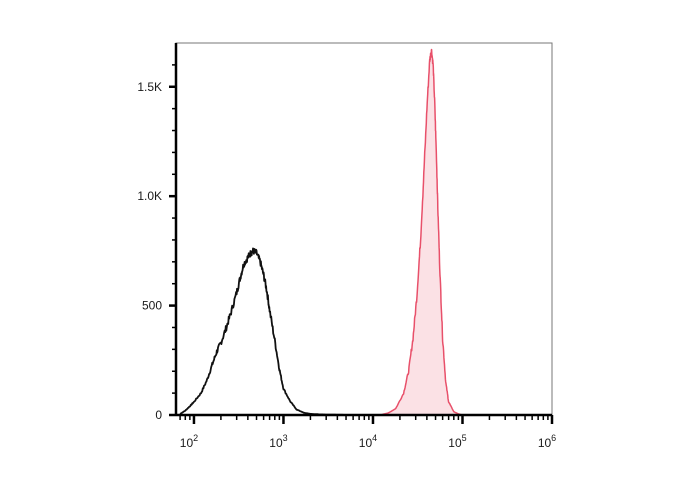 This screenshot has height=490, width=688. I want to click on x-tick-label: 10⁶, so click(547, 441).